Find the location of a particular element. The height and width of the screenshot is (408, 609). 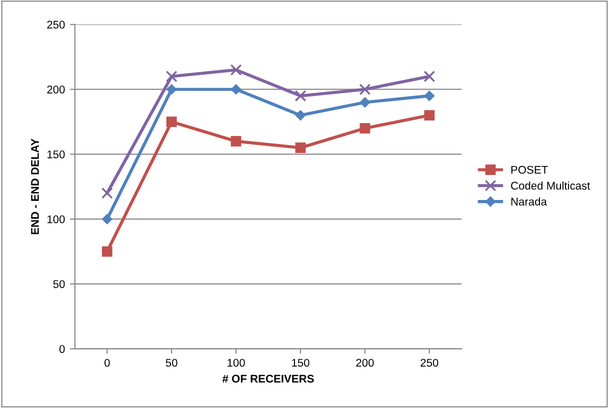

x-tick-label: 50 is located at coordinates (172, 362).